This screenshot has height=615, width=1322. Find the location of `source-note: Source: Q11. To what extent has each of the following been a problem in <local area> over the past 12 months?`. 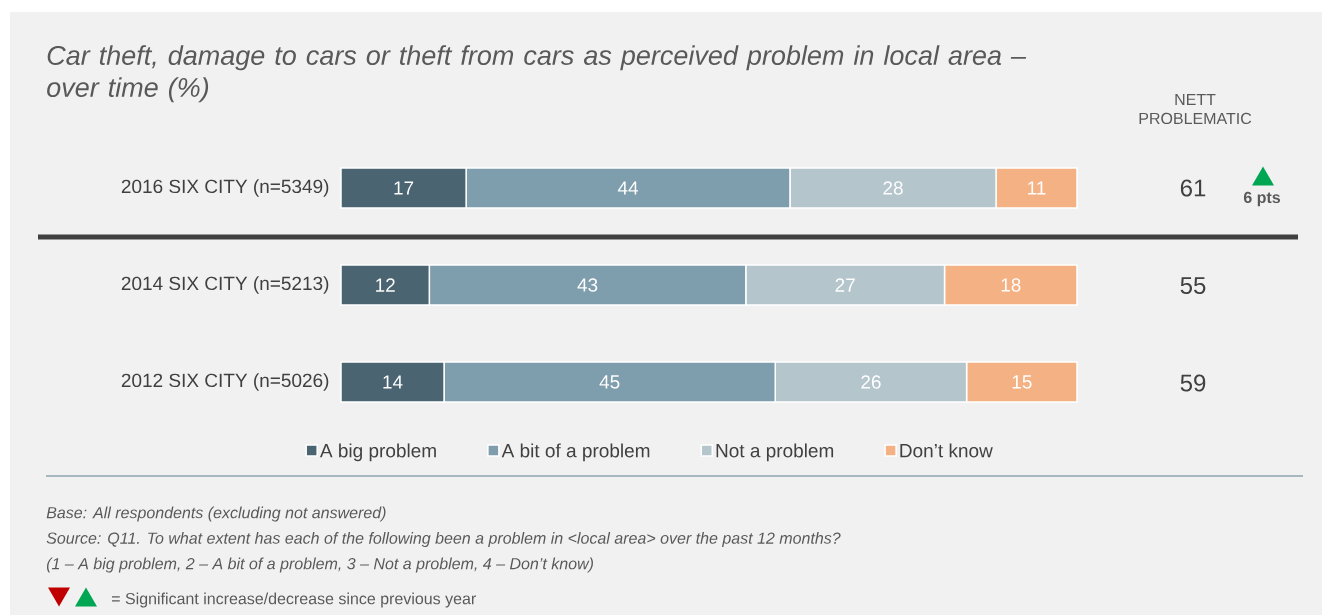

source-note: Source: Q11. To what extent has each of the following been a problem in <local area> over the past 12 months? is located at coordinates (443, 539).